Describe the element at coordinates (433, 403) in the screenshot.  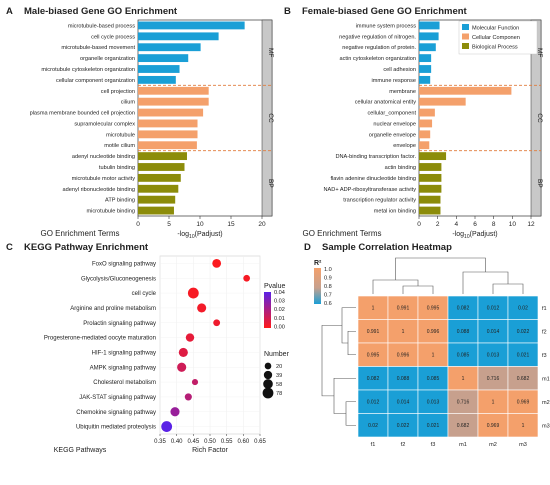
I see `heatmap-cell-value: 0.013` at that location.